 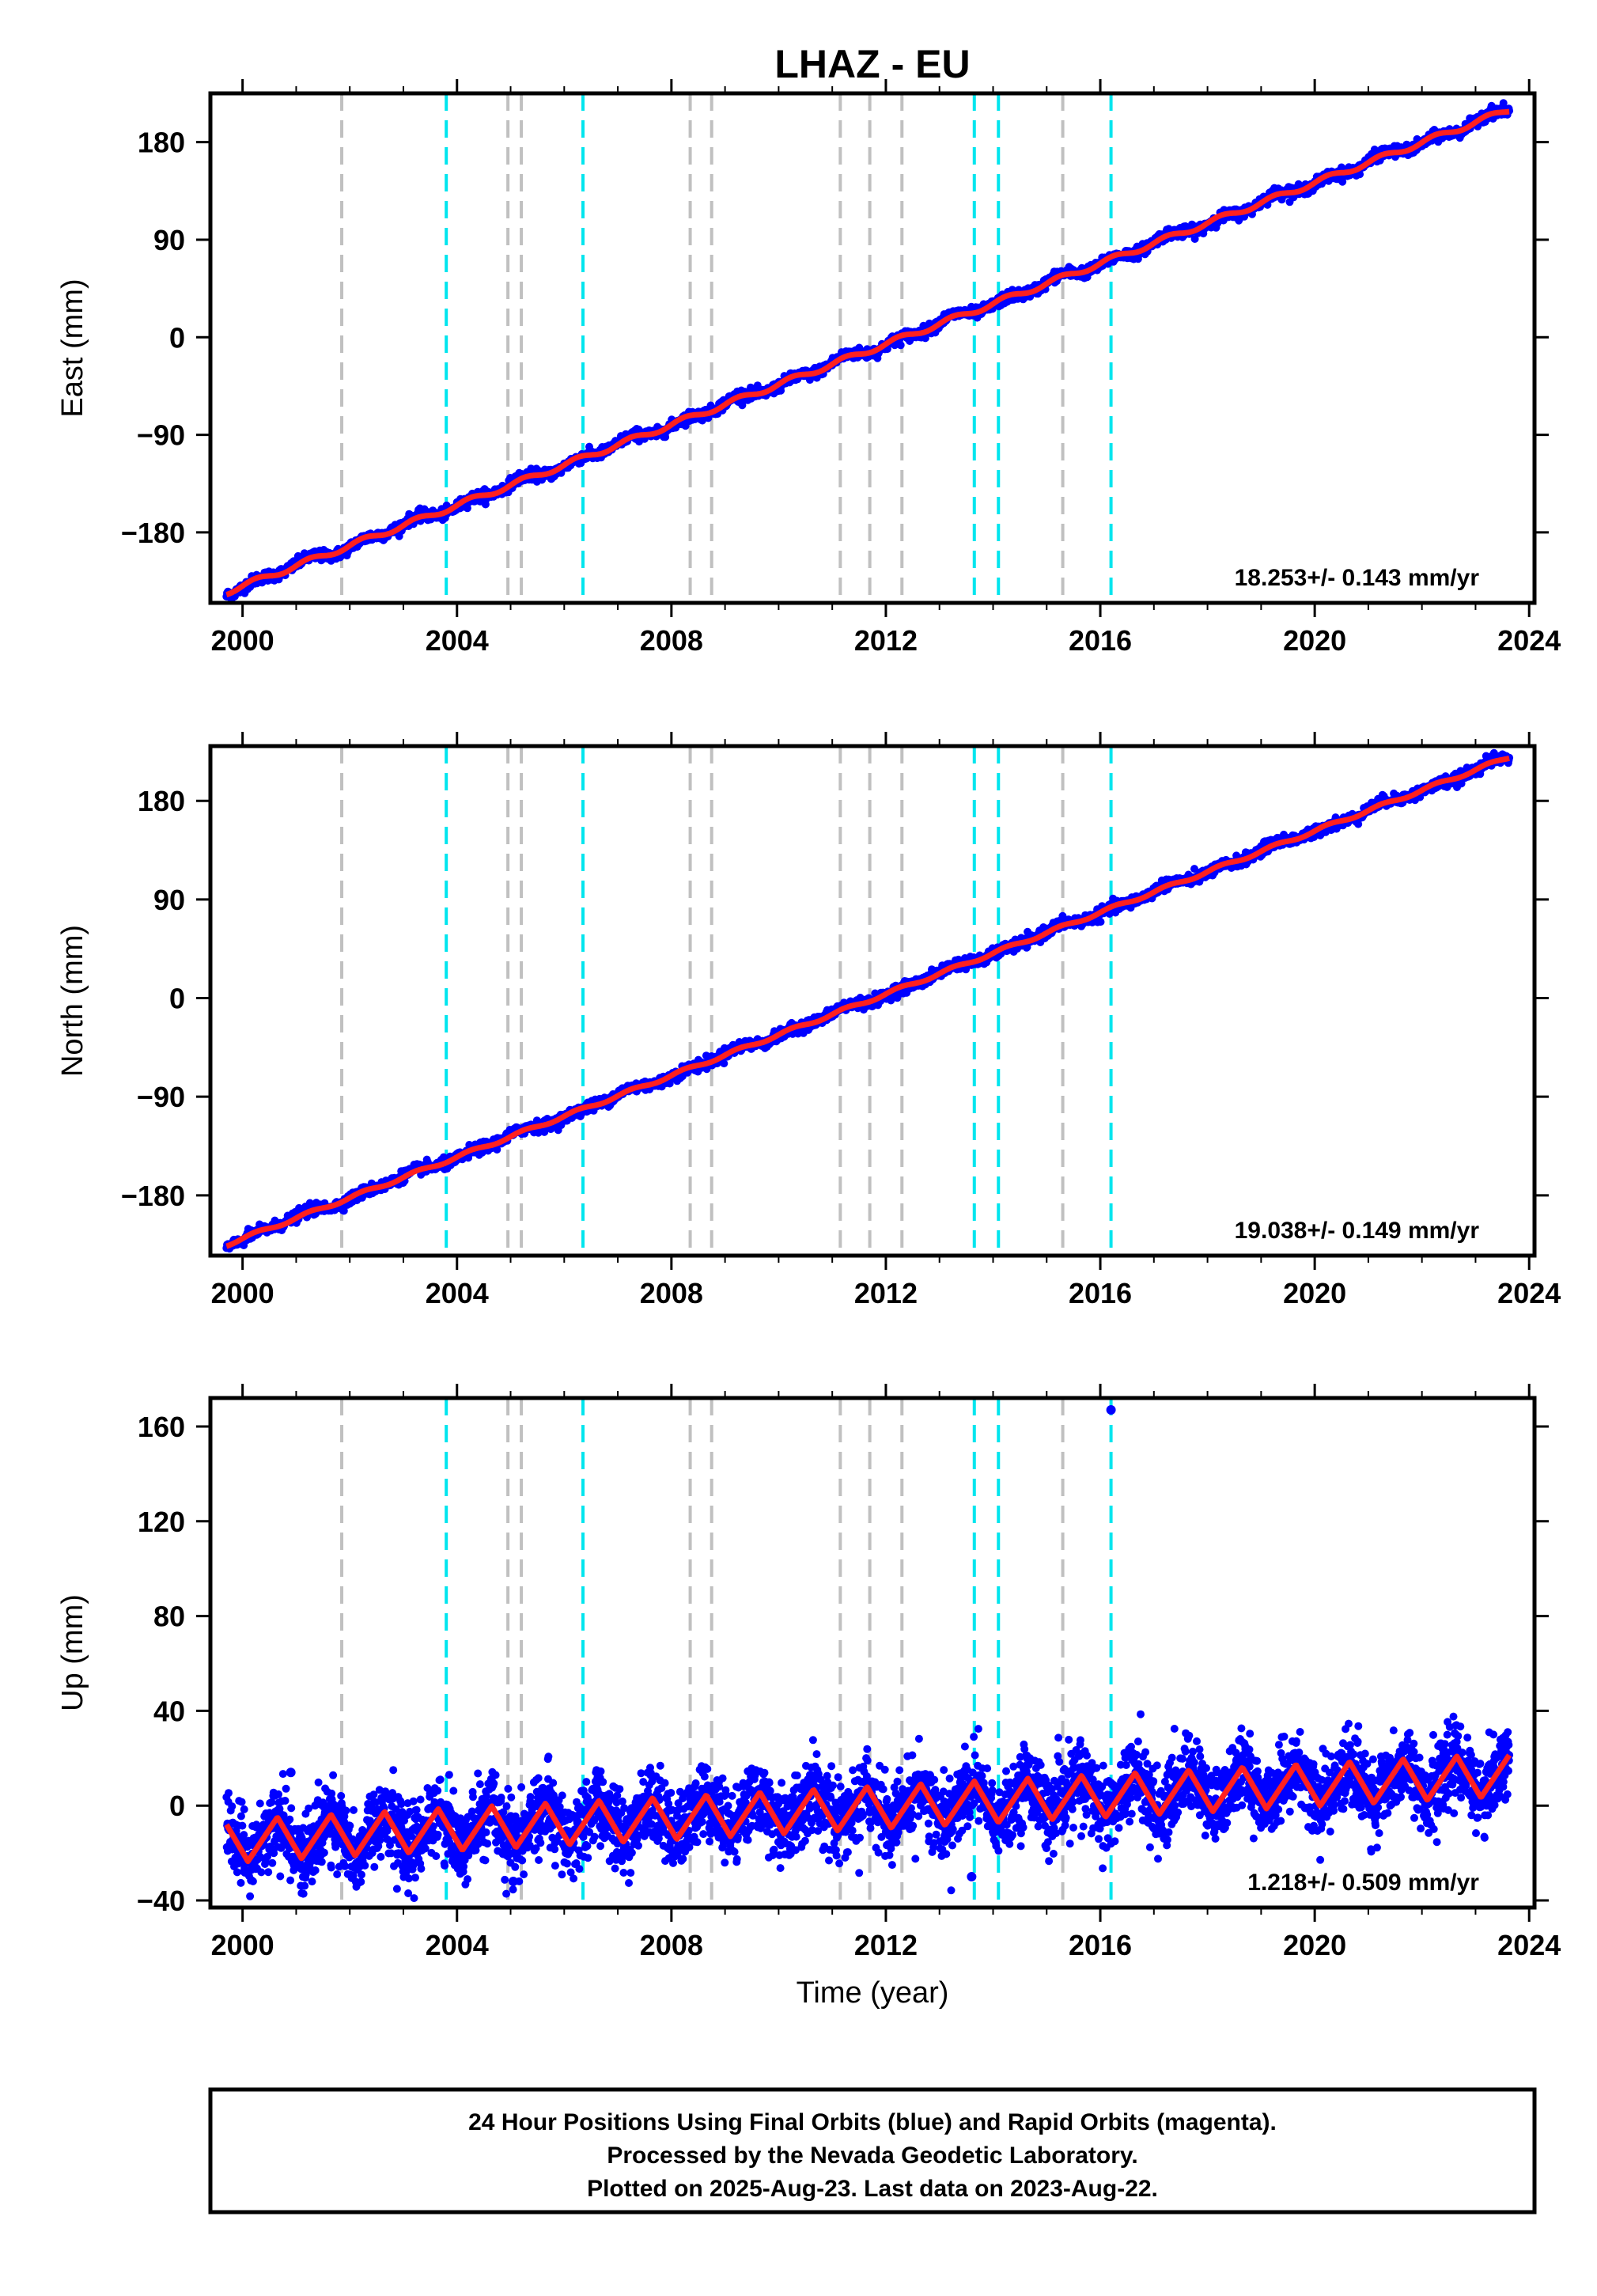 What do you see at coordinates (161, 143) in the screenshot?
I see `y-tick-label: 180` at bounding box center [161, 143].